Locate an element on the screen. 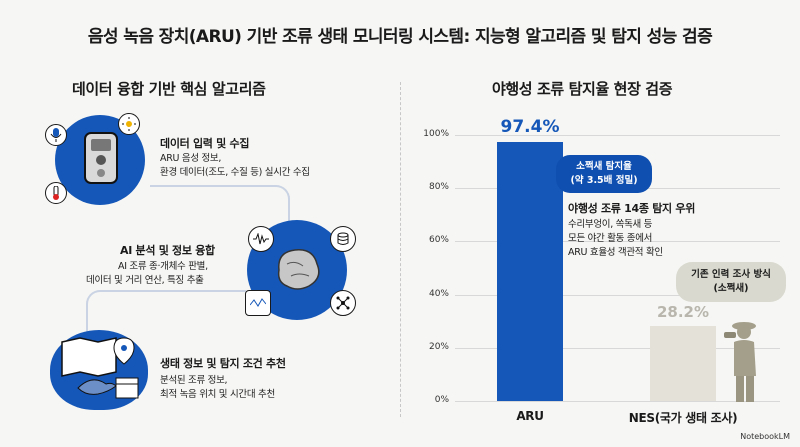  bar-aru is located at coordinates (530, 271).